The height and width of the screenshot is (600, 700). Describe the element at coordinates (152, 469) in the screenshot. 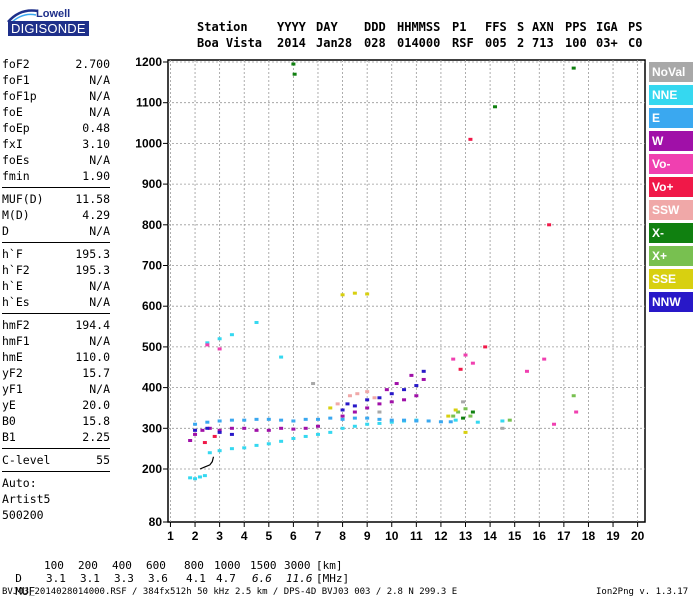

I see `y-tick-label: 200` at that location.